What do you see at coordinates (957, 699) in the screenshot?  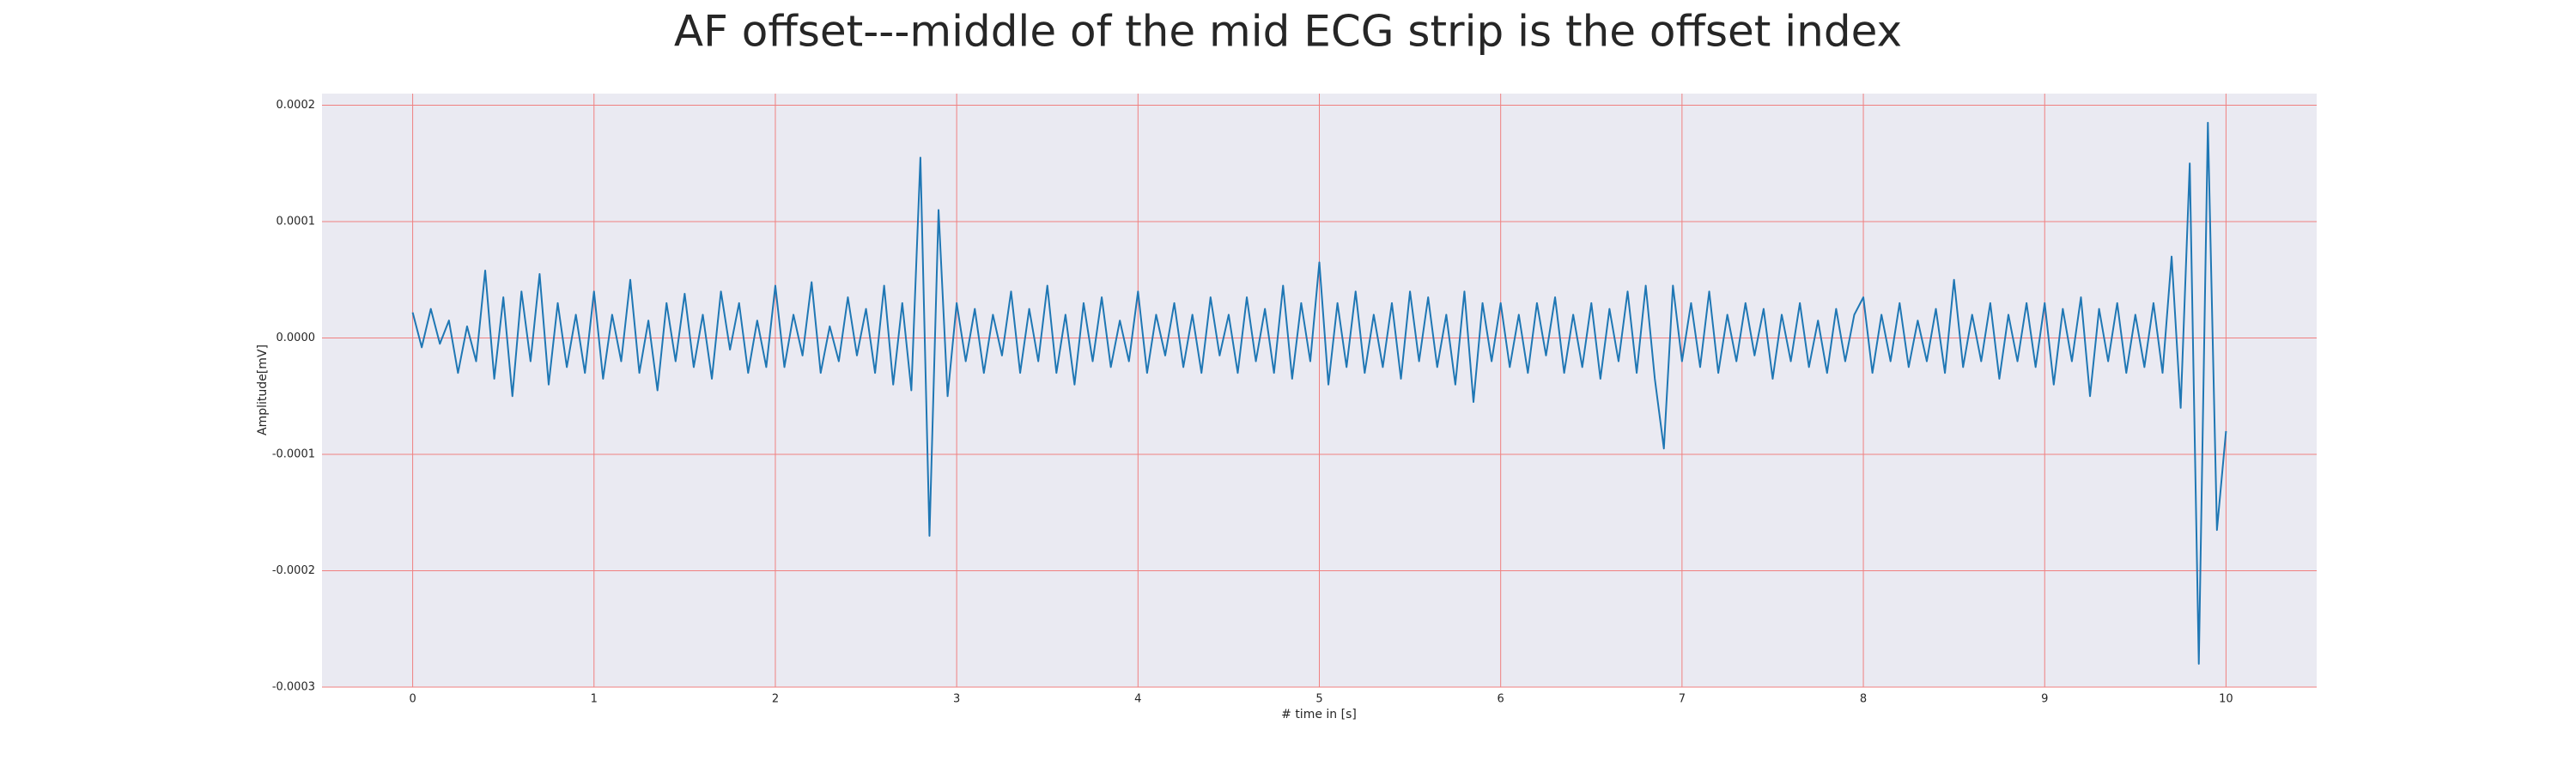 I see `x-tick-label: 3` at bounding box center [957, 699].